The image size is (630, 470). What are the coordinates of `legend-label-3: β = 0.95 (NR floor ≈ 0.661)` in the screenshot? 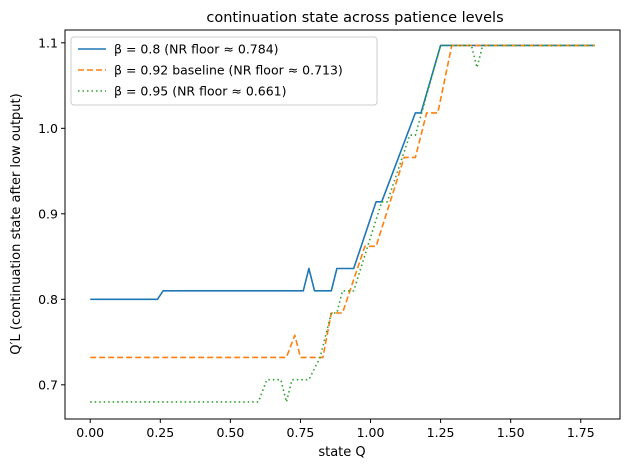 It's located at (200, 91).